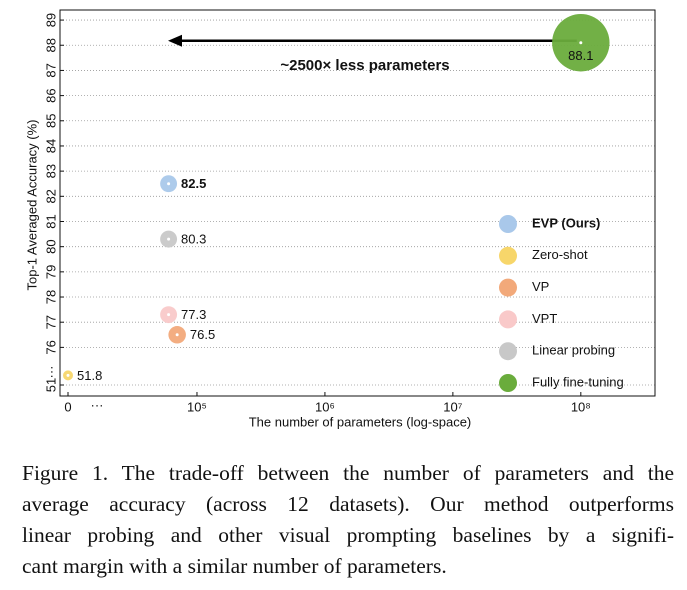 This screenshot has width=687, height=590. I want to click on y-tick-label: 87, so click(50, 70).